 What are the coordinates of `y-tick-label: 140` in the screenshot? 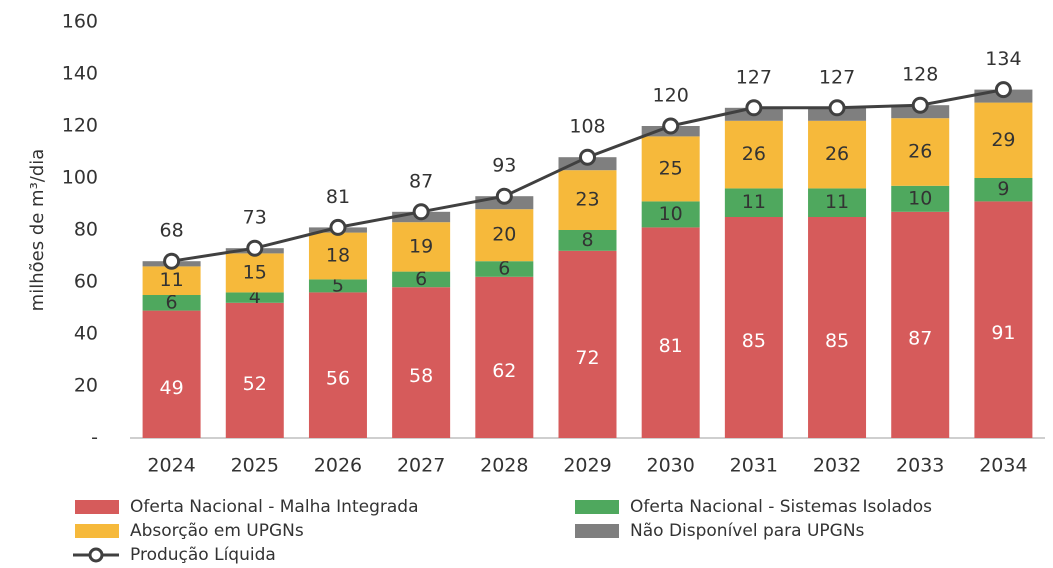 It's located at (80, 74).